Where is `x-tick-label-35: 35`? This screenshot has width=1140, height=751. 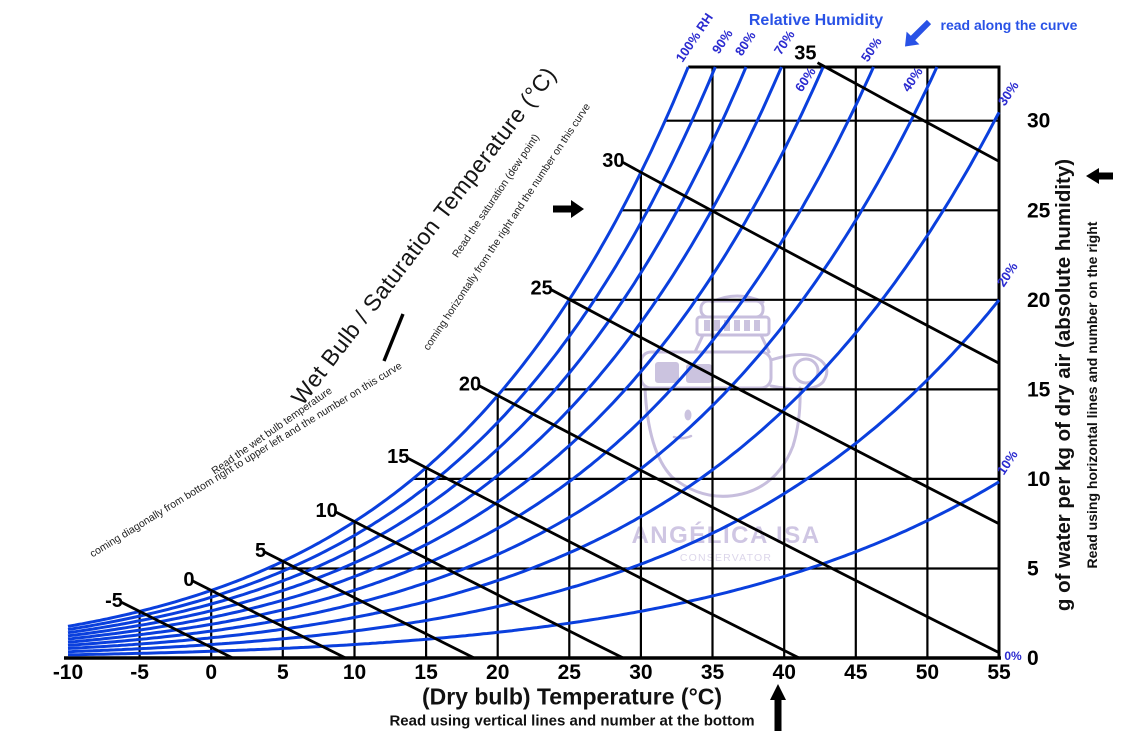
x-tick-label-35: 35 is located at coordinates (713, 672).